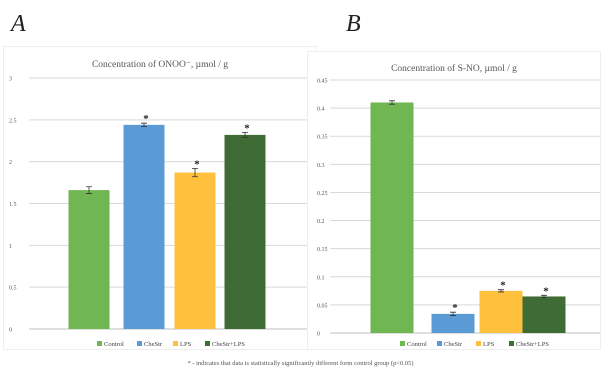 The image size is (601, 369). I want to click on chart-title-sno: Concentration of S-NO, µmol / g, so click(454, 69).